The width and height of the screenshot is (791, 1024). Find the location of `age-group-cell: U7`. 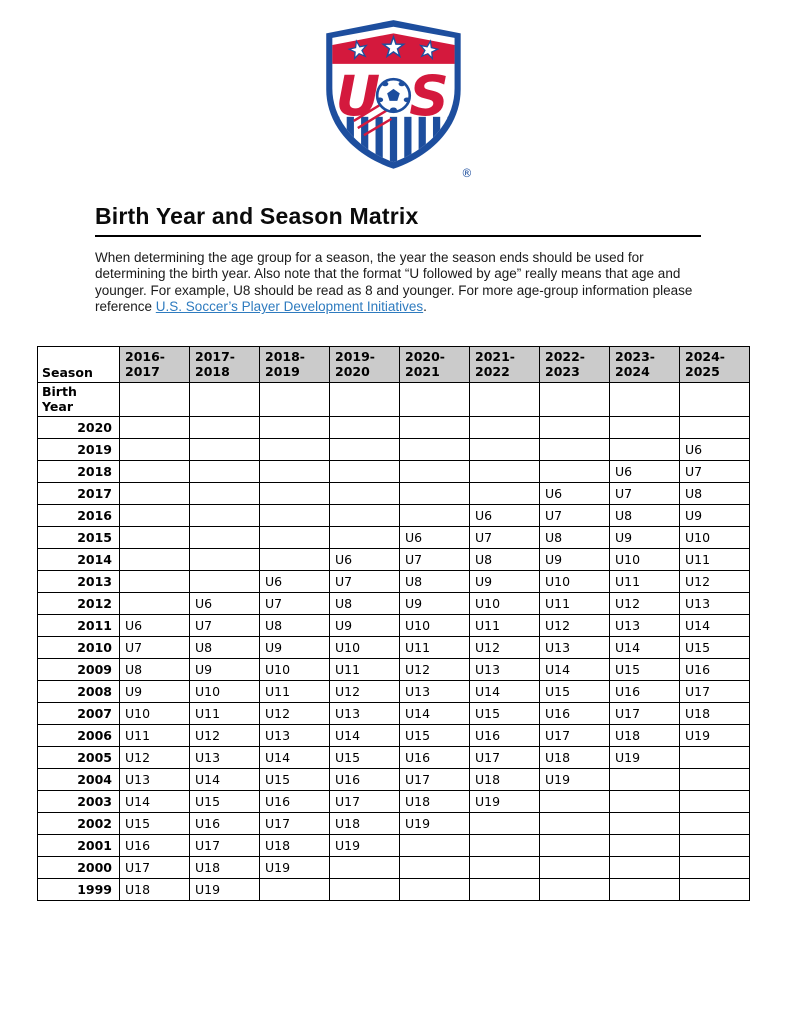

age-group-cell: U7 is located at coordinates (644, 493).